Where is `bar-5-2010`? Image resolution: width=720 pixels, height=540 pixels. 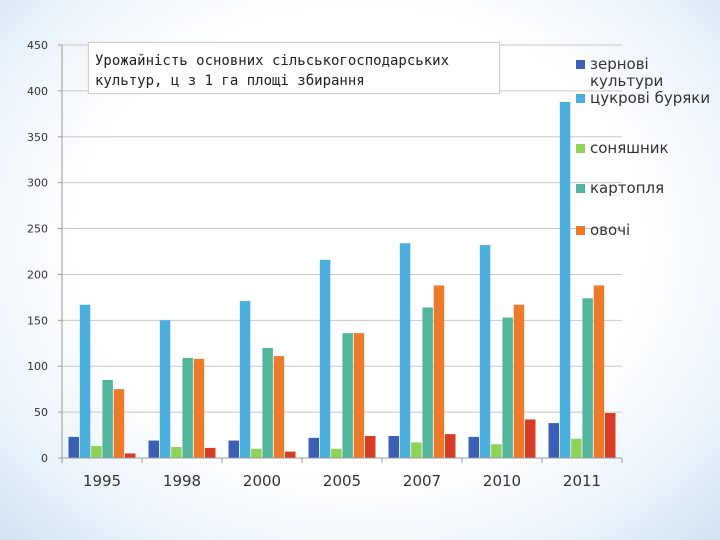
bar-5-2010 is located at coordinates (519, 381).